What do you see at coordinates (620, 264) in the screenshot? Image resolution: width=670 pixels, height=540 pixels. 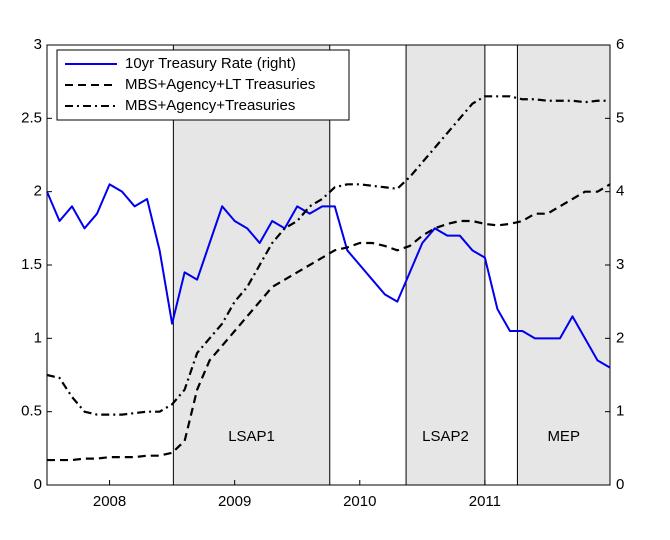 I see `y2-tick-label: 3` at bounding box center [620, 264].